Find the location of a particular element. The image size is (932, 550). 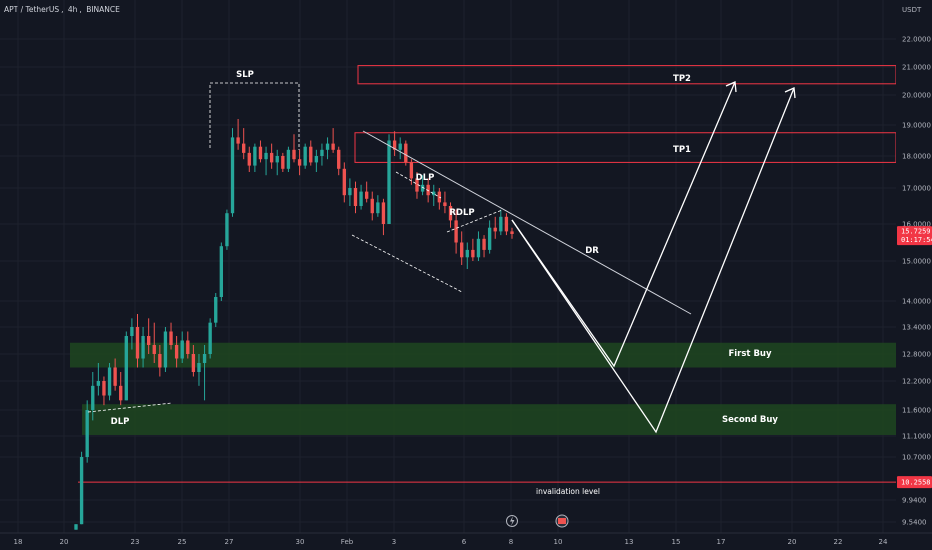

label-tp2: TP2 is located at coordinates (682, 79).